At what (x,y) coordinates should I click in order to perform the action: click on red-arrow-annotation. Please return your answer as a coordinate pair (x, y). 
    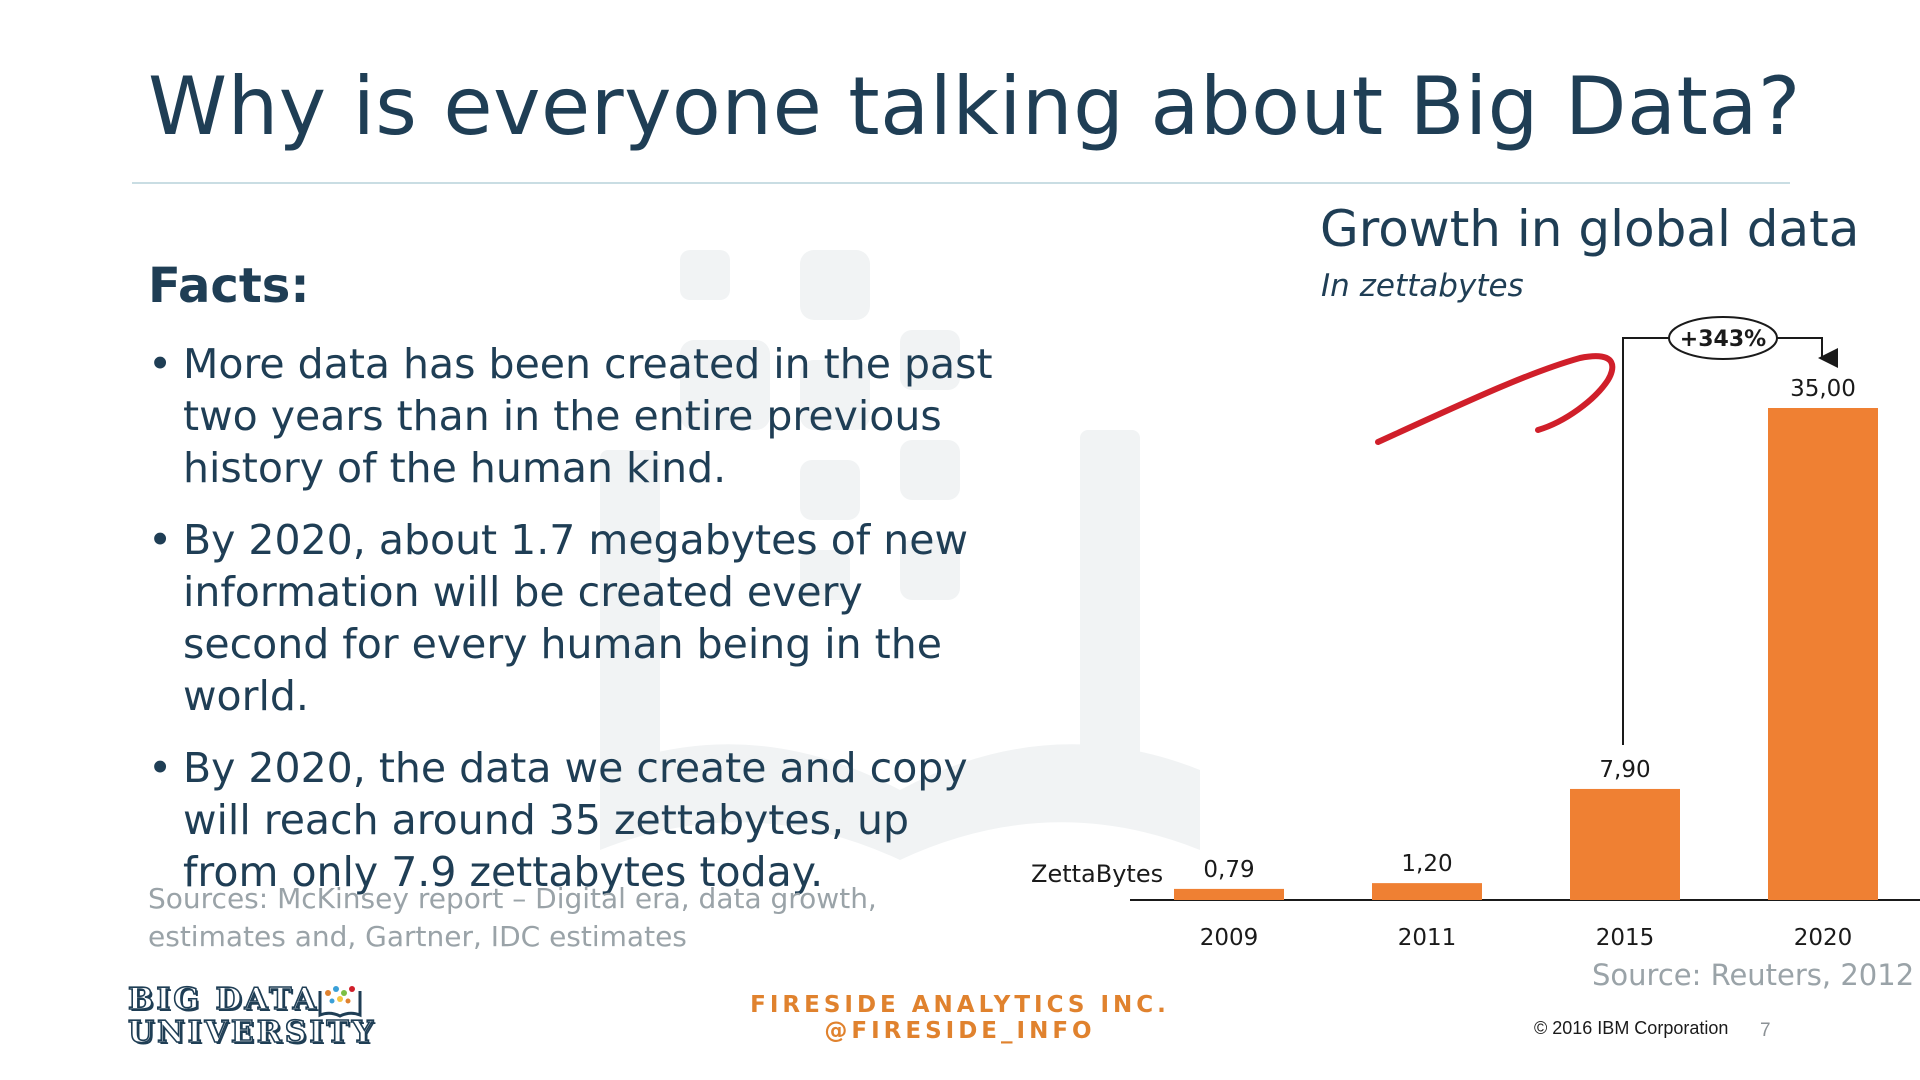
    Looking at the image, I should click on (1495, 399).